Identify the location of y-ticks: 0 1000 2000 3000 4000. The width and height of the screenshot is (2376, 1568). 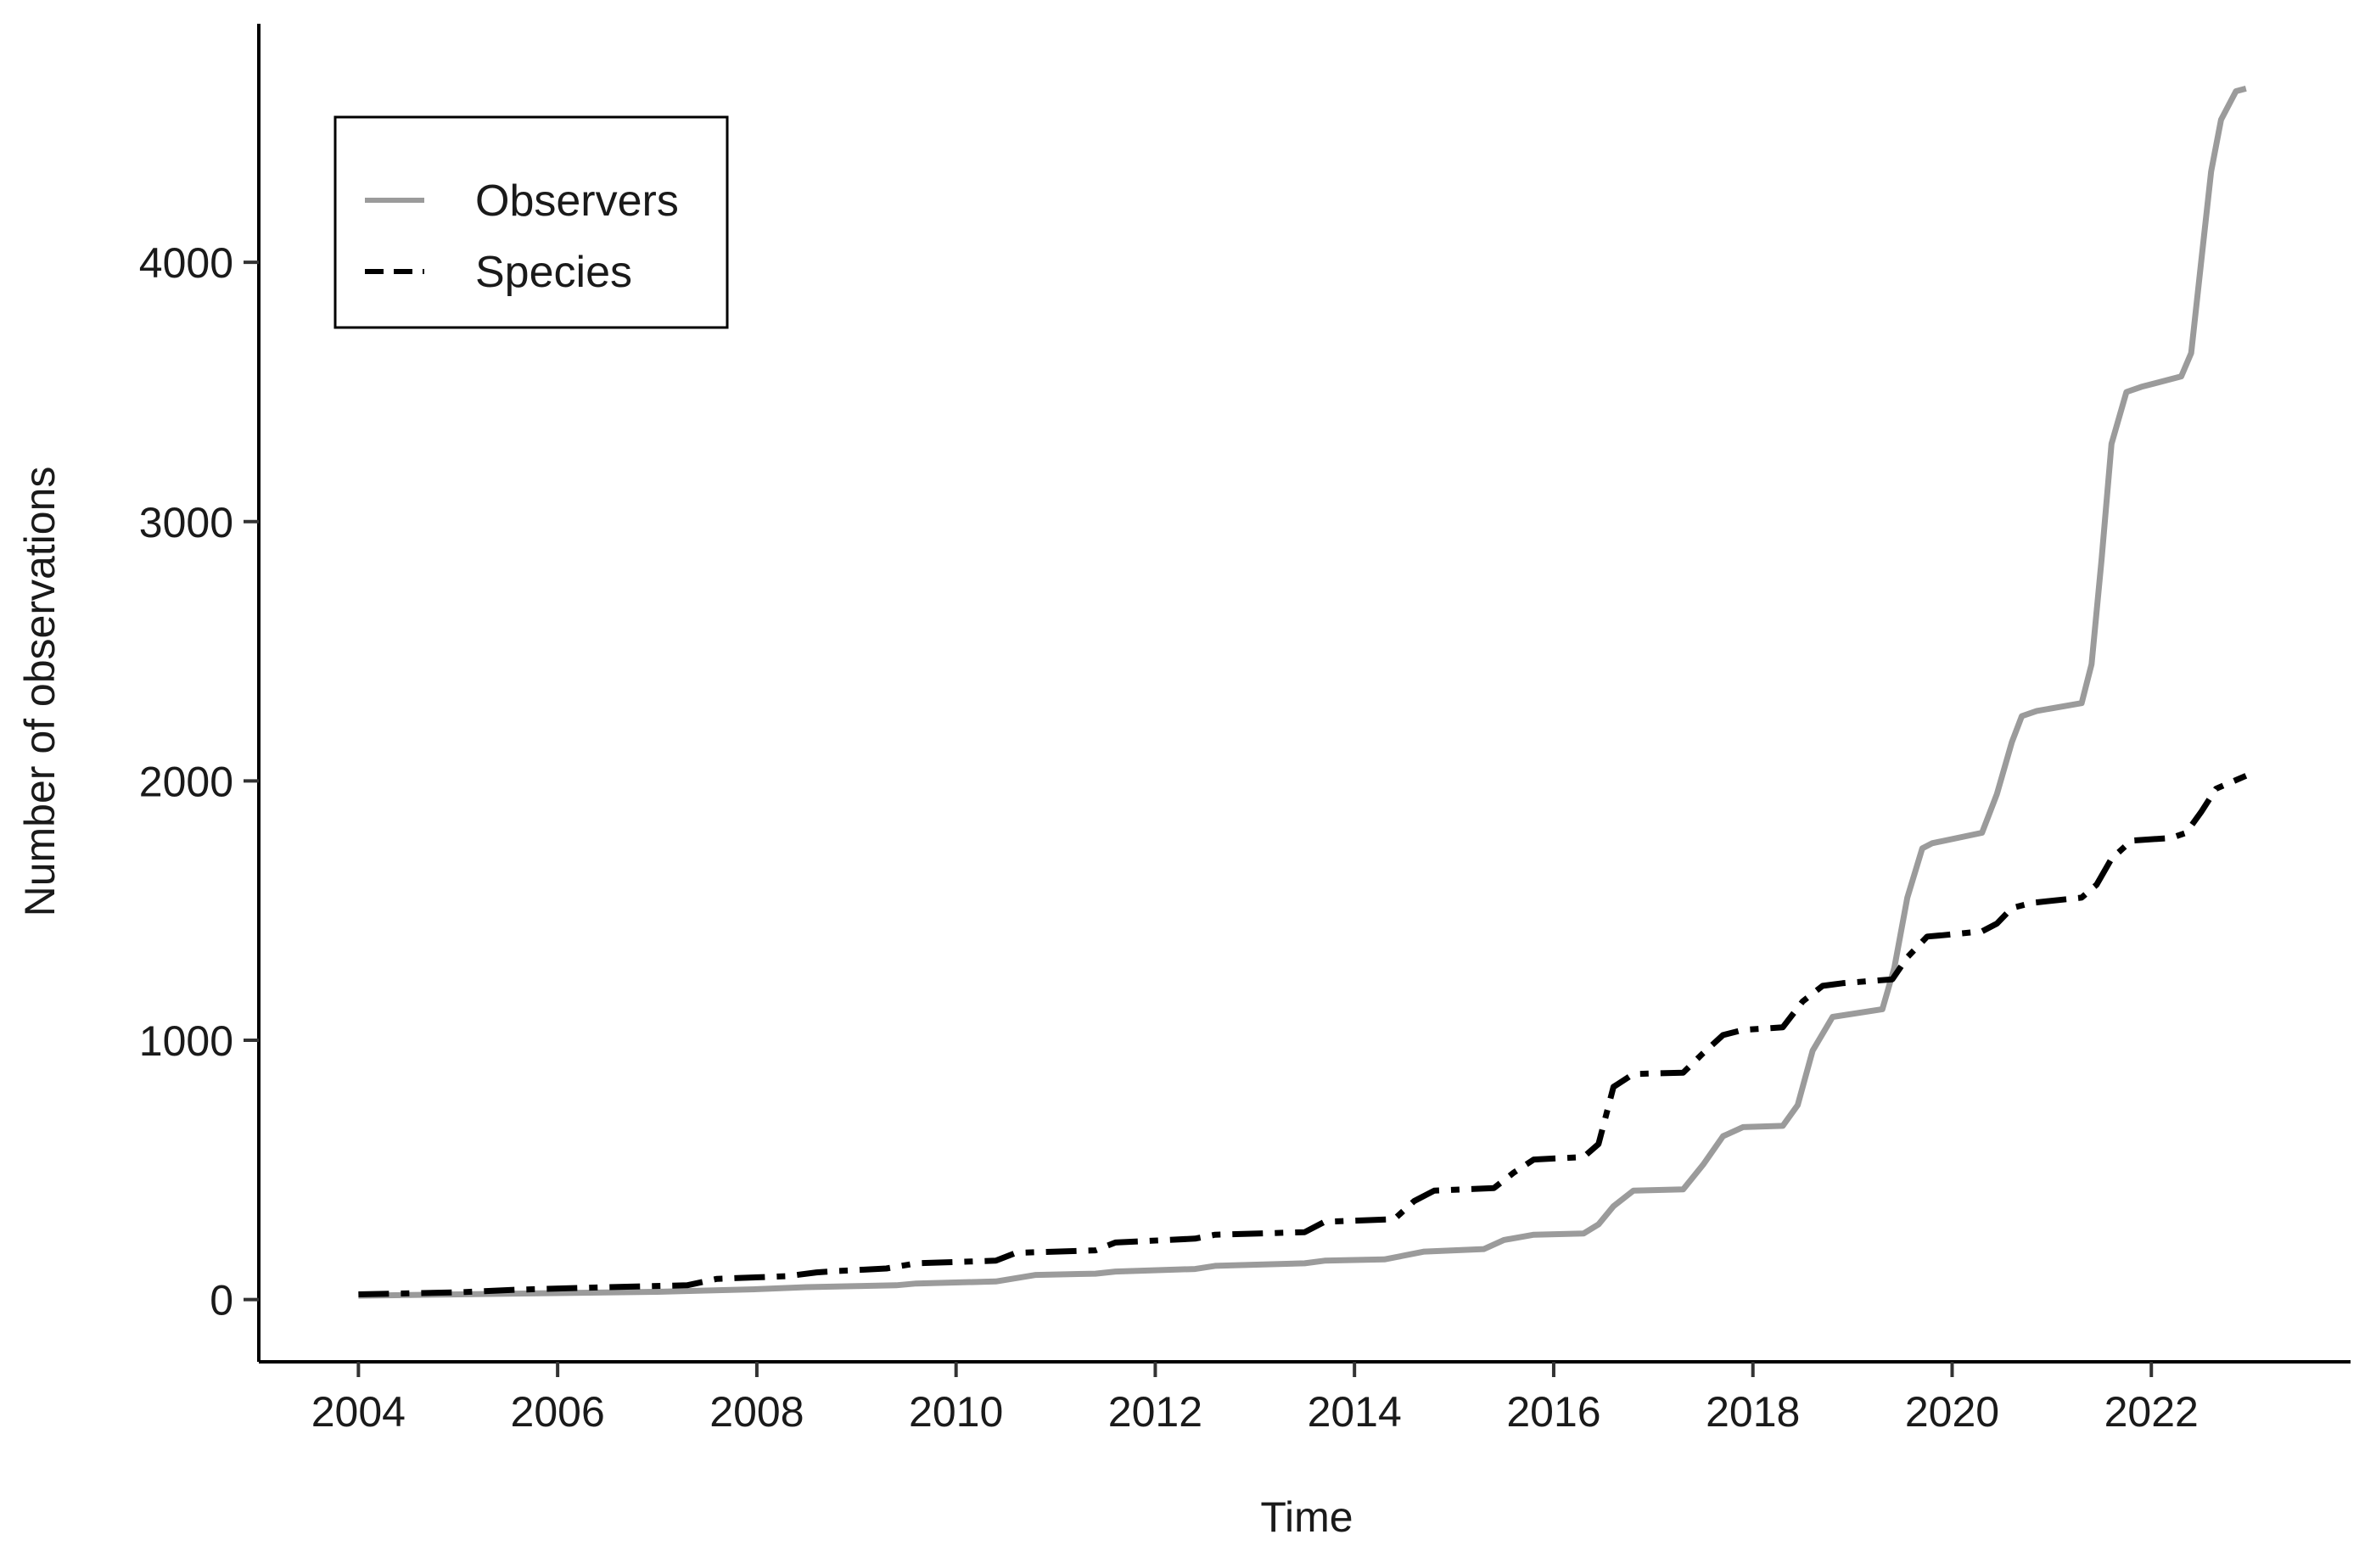
(199, 781).